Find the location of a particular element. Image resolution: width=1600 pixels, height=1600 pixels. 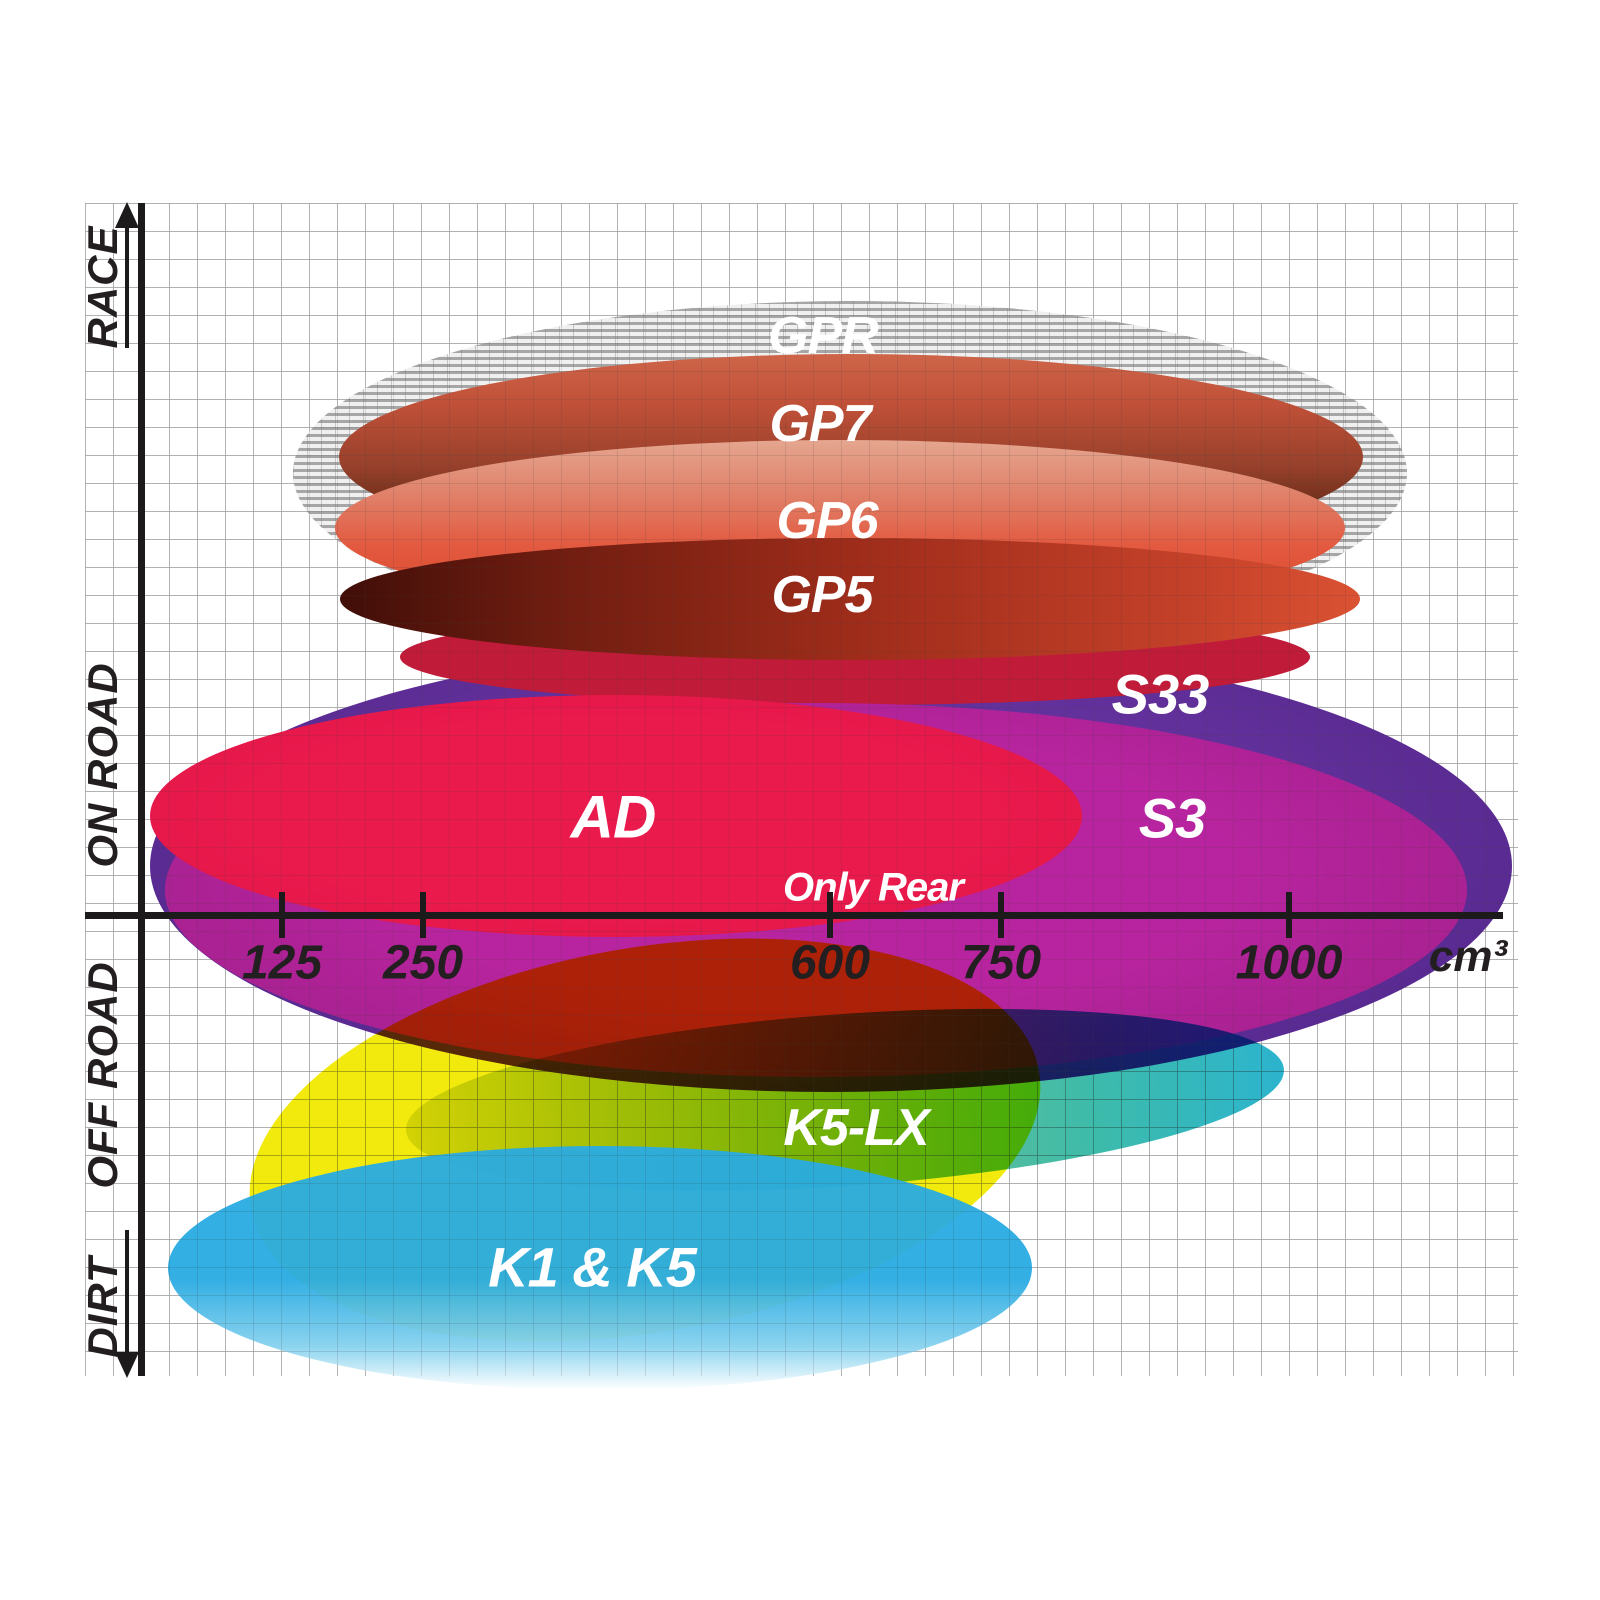

gp5-ellipse is located at coordinates (850, 599).